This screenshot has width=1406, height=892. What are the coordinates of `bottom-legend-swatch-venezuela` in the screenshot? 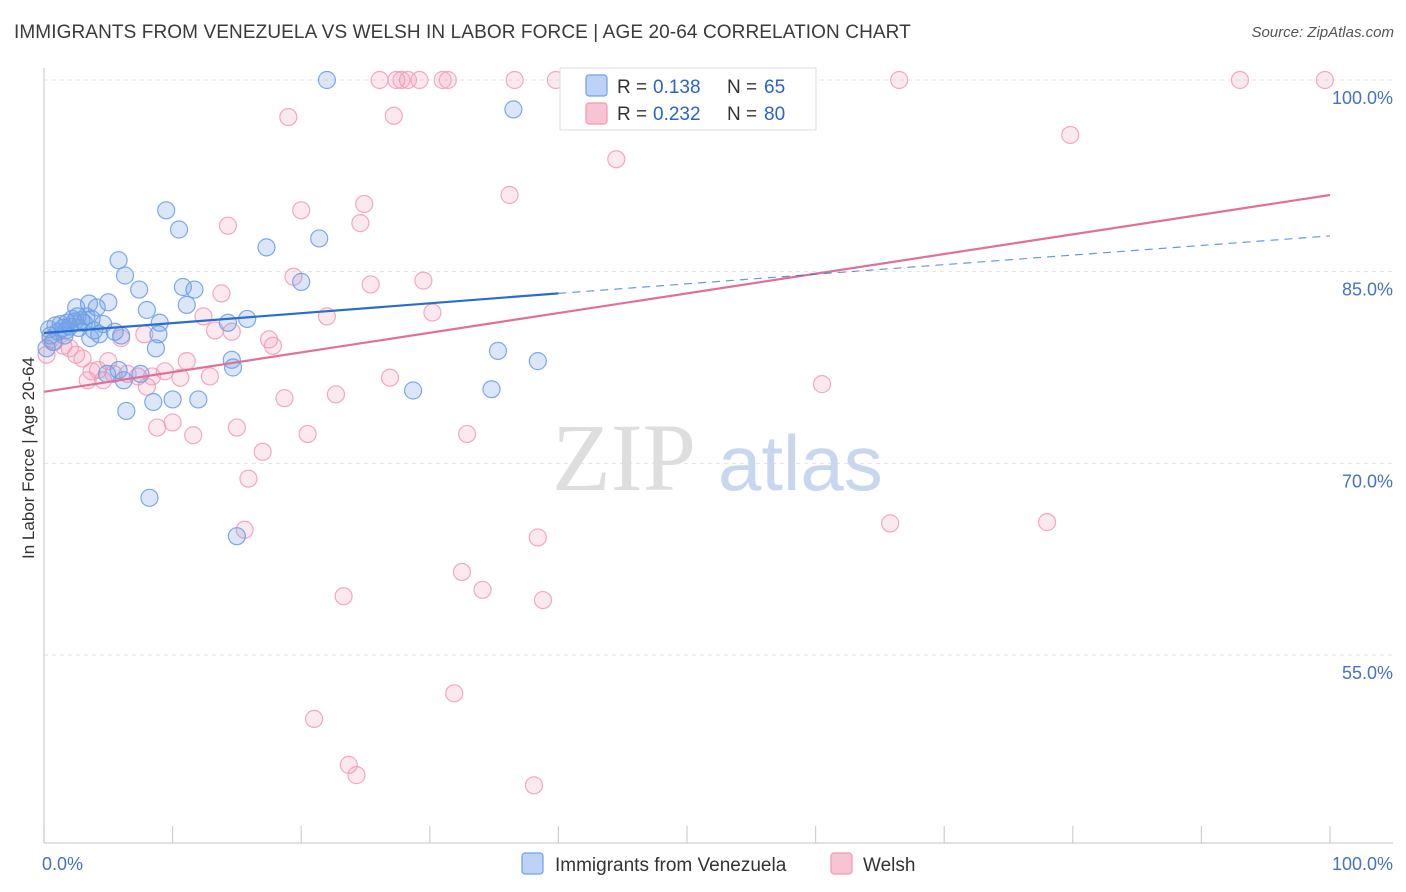 It's located at (532, 863).